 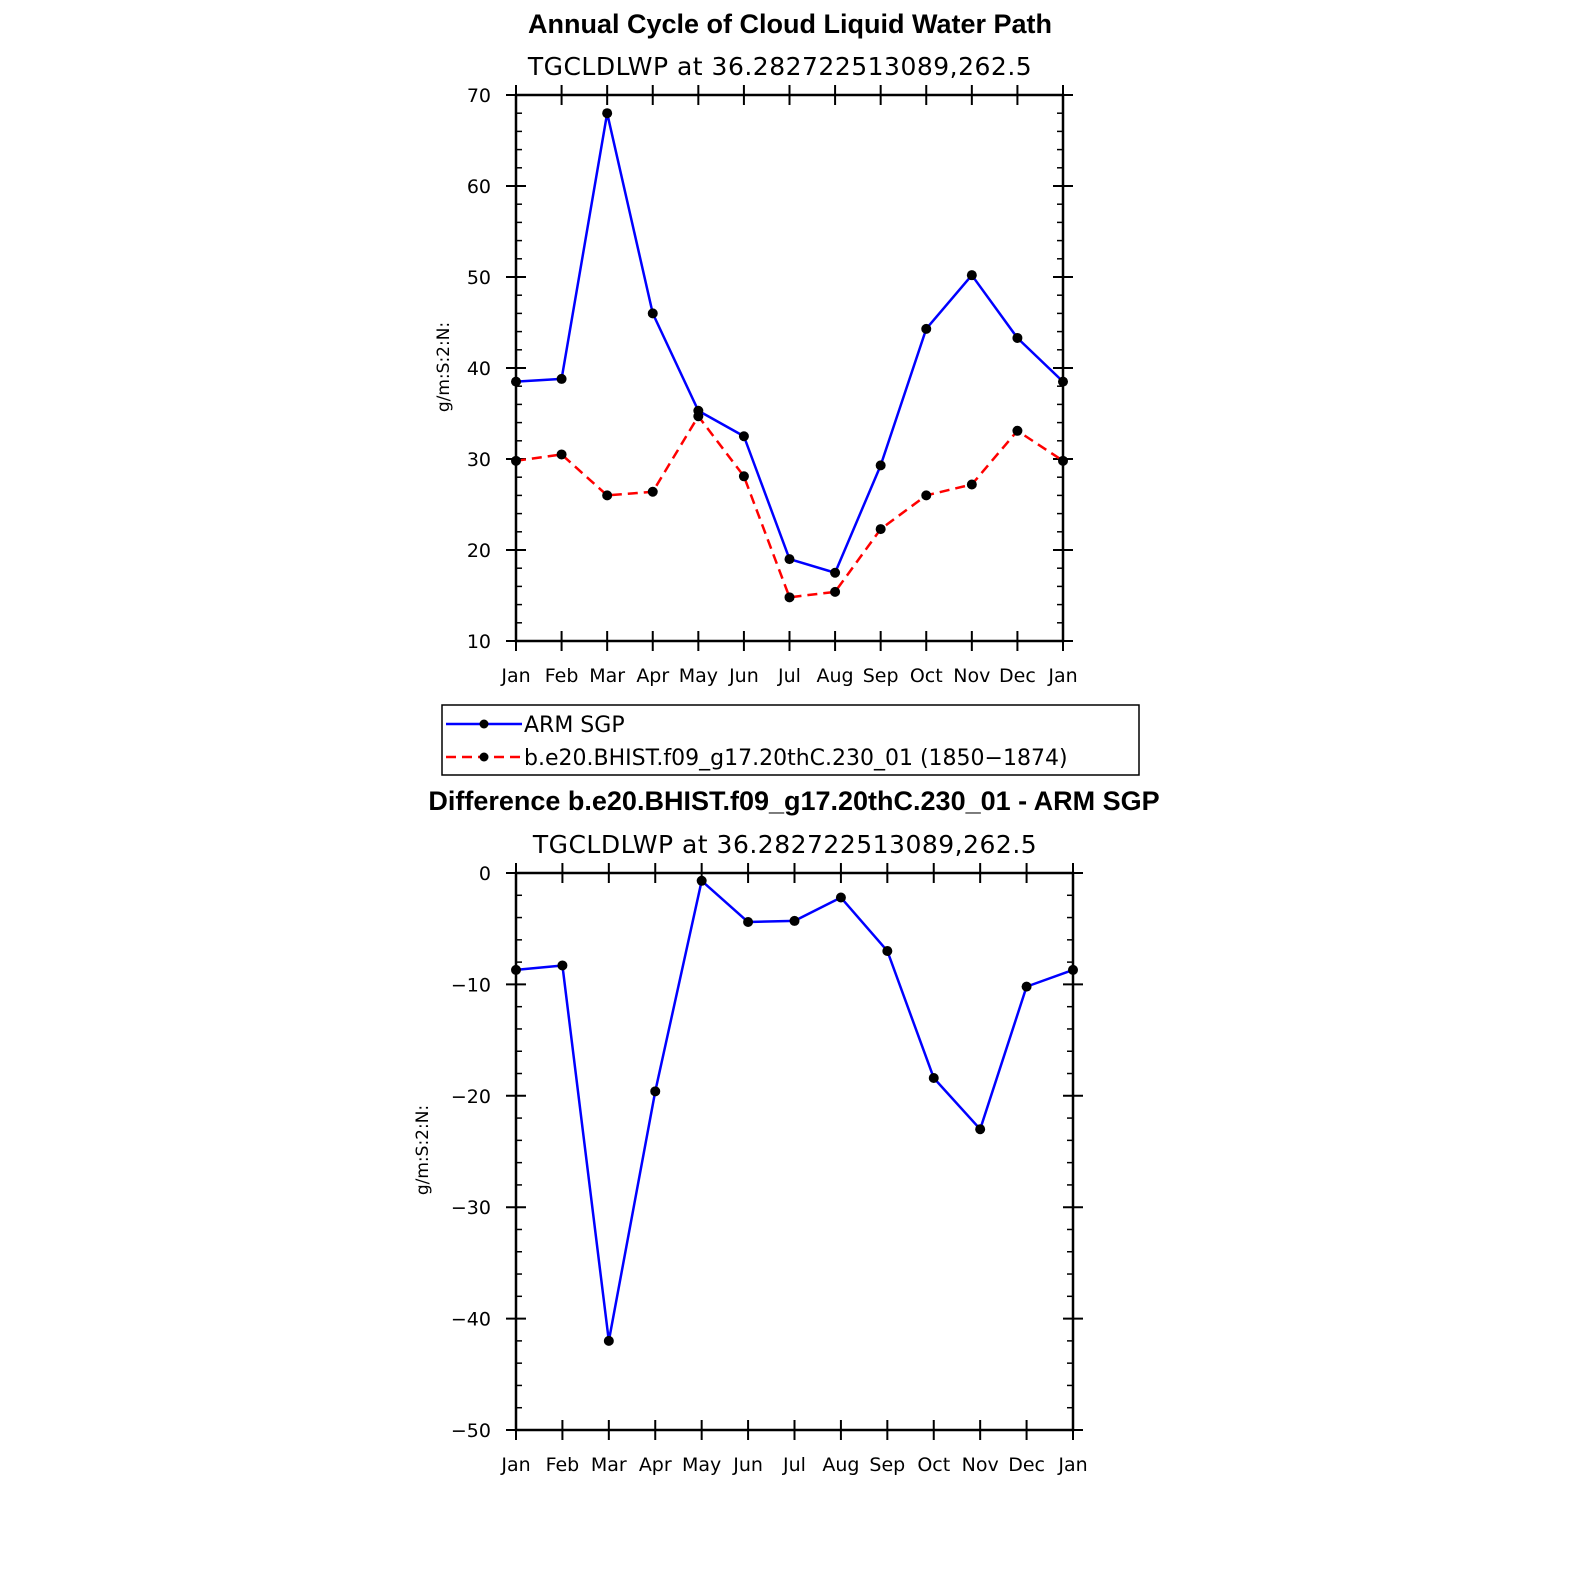 What do you see at coordinates (933, 1465) in the screenshot?
I see `bottom-x-tick-label: Oct` at bounding box center [933, 1465].